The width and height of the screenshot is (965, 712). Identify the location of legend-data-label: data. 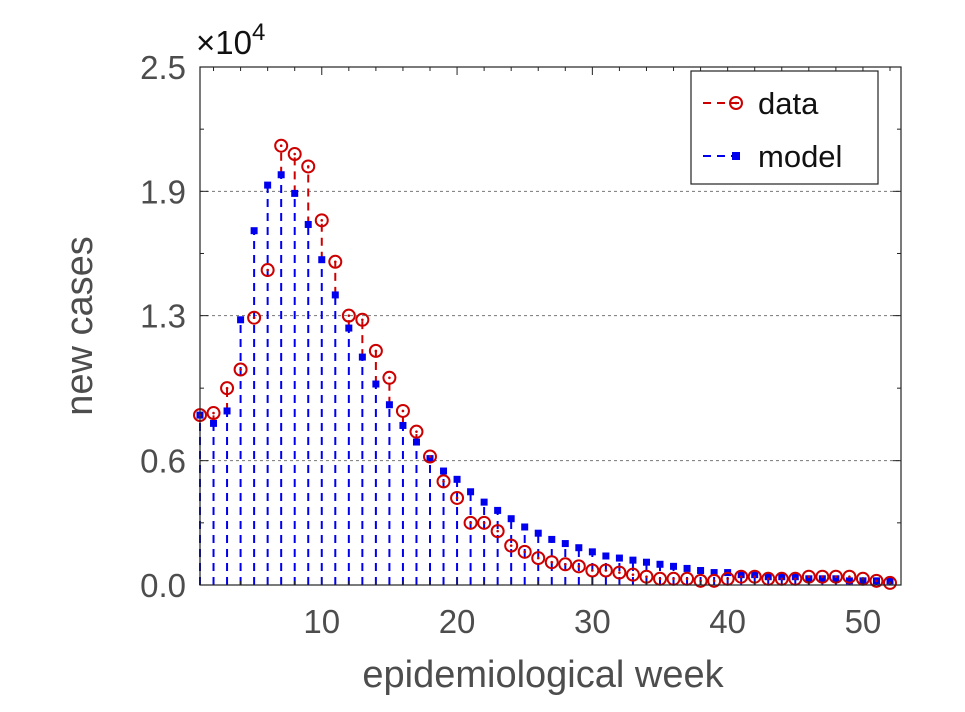
(788, 103).